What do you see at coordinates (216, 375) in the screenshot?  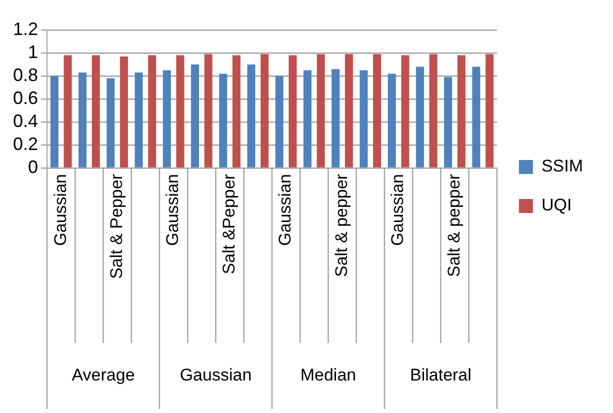 I see `text: Gaussian` at bounding box center [216, 375].